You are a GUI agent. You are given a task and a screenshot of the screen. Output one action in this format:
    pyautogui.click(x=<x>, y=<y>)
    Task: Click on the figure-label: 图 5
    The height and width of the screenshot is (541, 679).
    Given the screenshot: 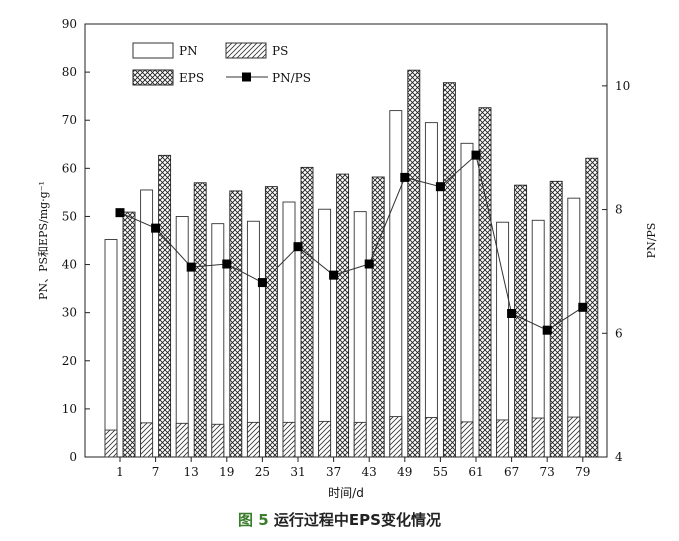 What is the action you would take?
    pyautogui.click(x=253, y=520)
    